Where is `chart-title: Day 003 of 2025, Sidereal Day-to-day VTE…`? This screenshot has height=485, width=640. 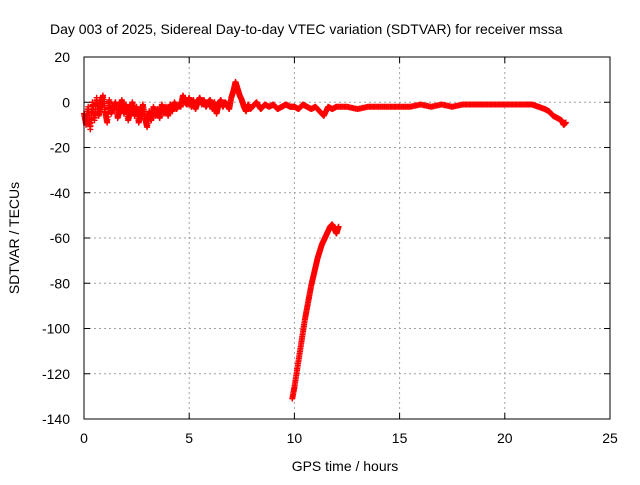
chart-title: Day 003 of 2025, Sidereal Day-to-day VTE… is located at coordinates (306, 29).